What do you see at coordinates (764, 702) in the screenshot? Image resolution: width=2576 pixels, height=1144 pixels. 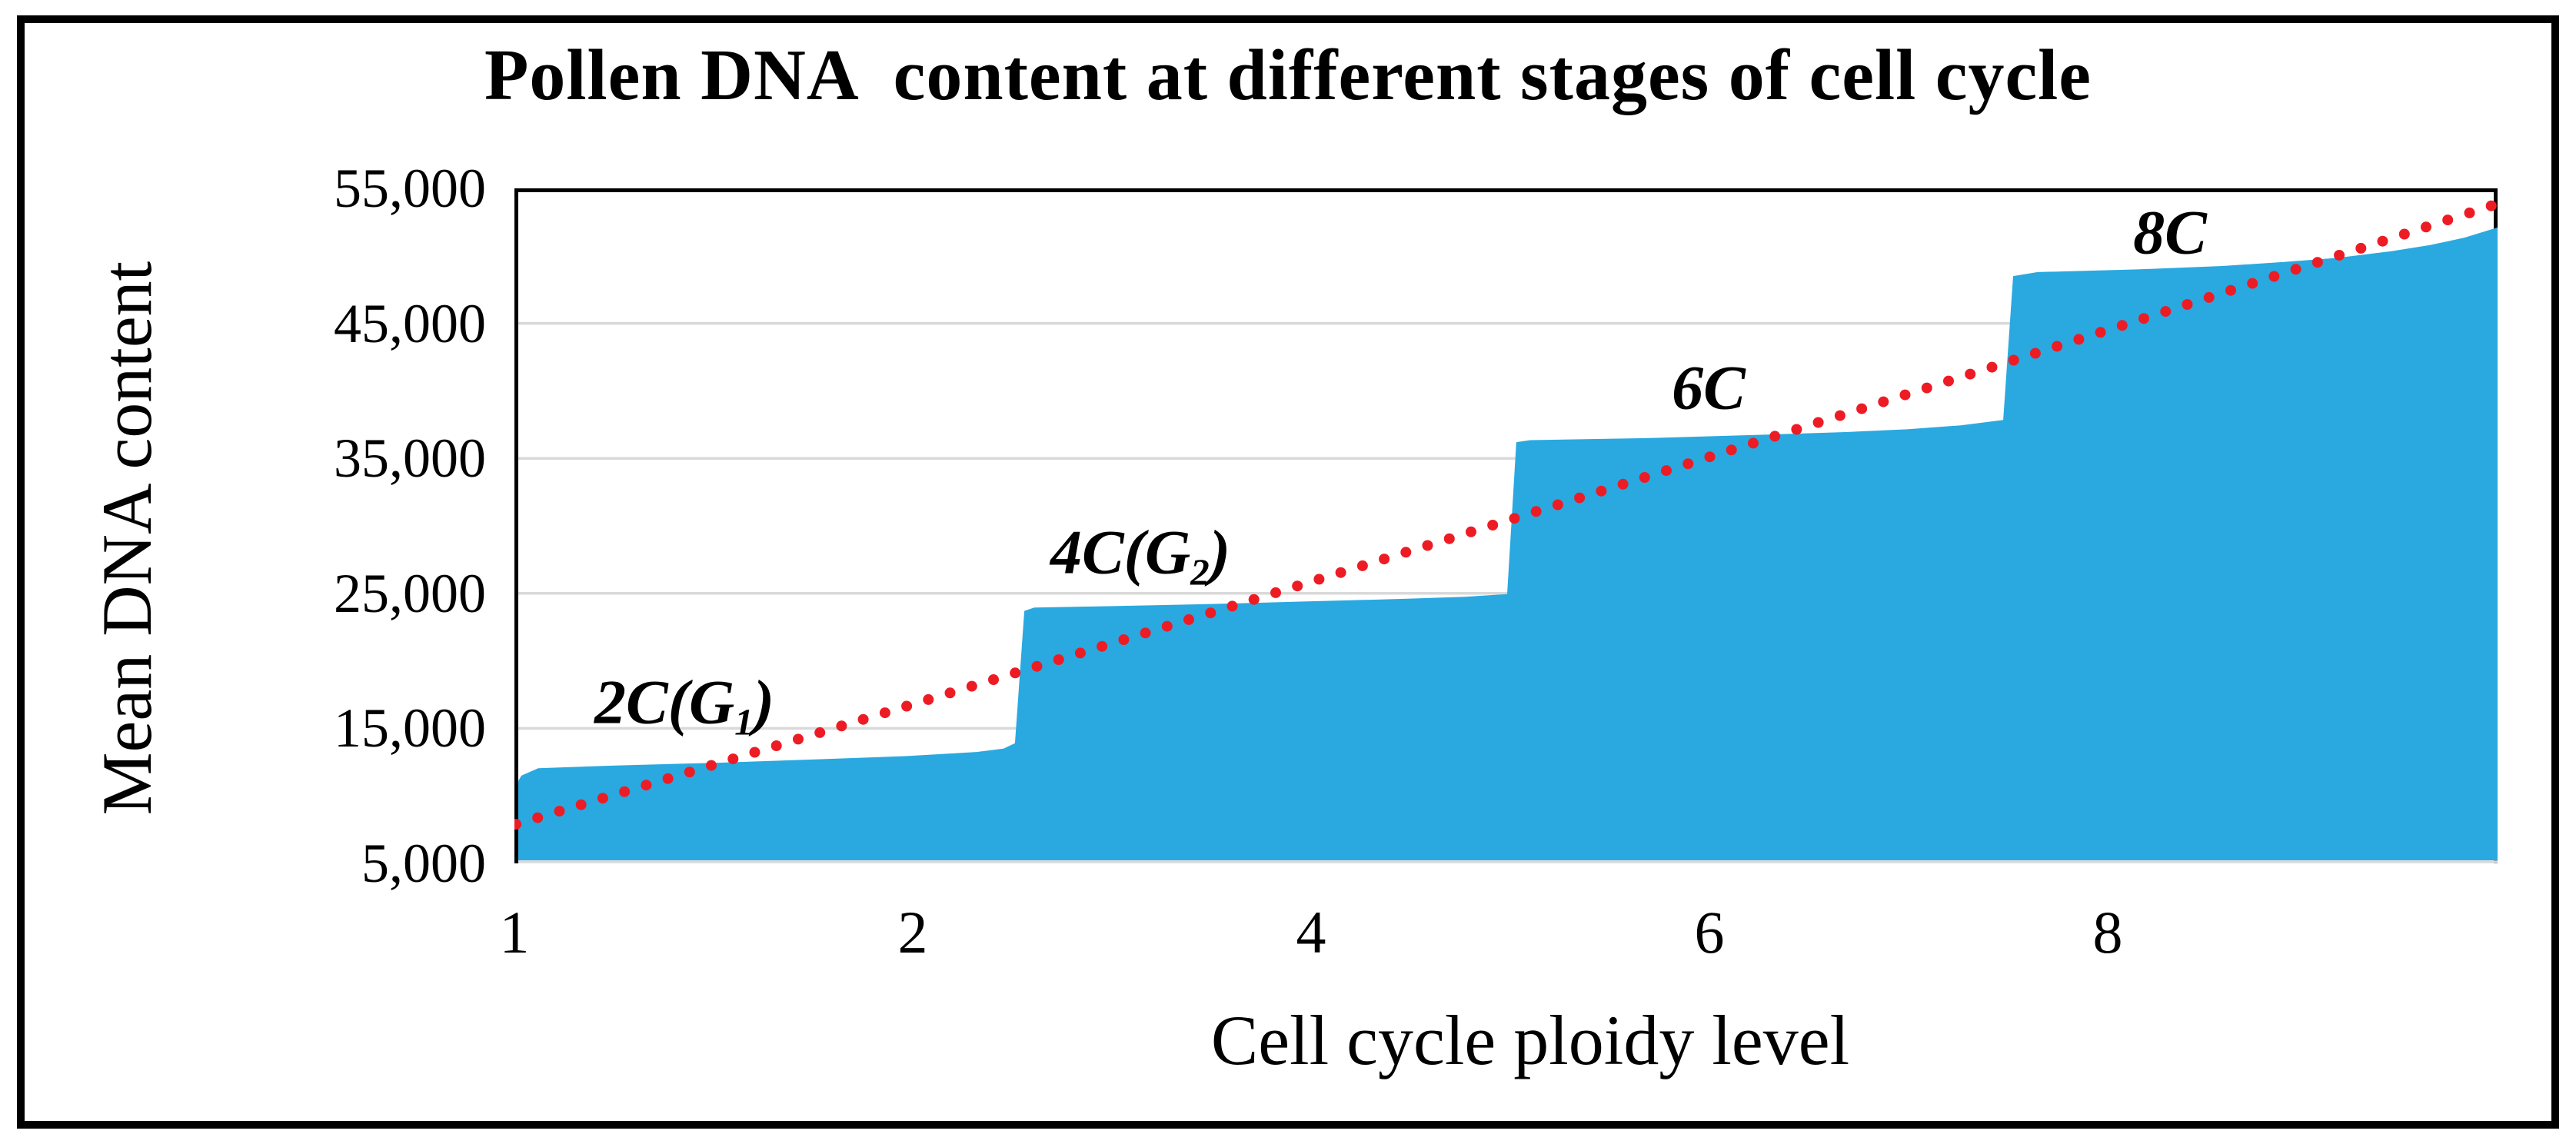 I see `stage-label-2c-close: )` at bounding box center [764, 702].